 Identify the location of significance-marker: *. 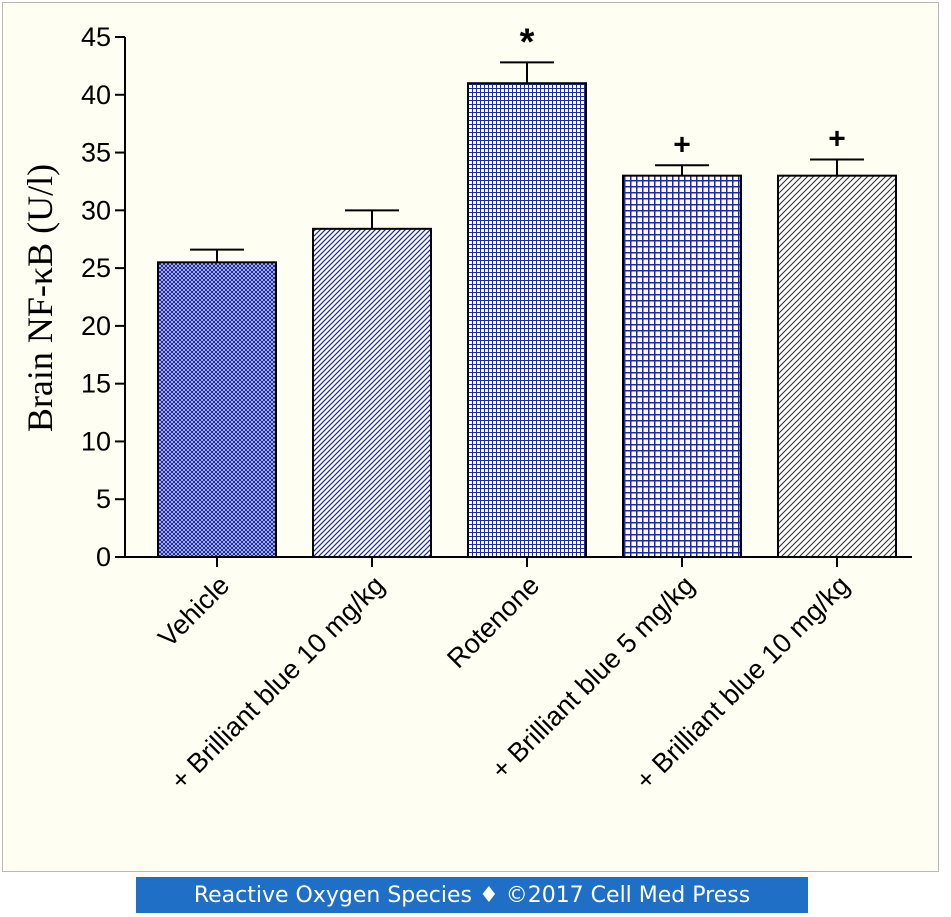
(527, 42).